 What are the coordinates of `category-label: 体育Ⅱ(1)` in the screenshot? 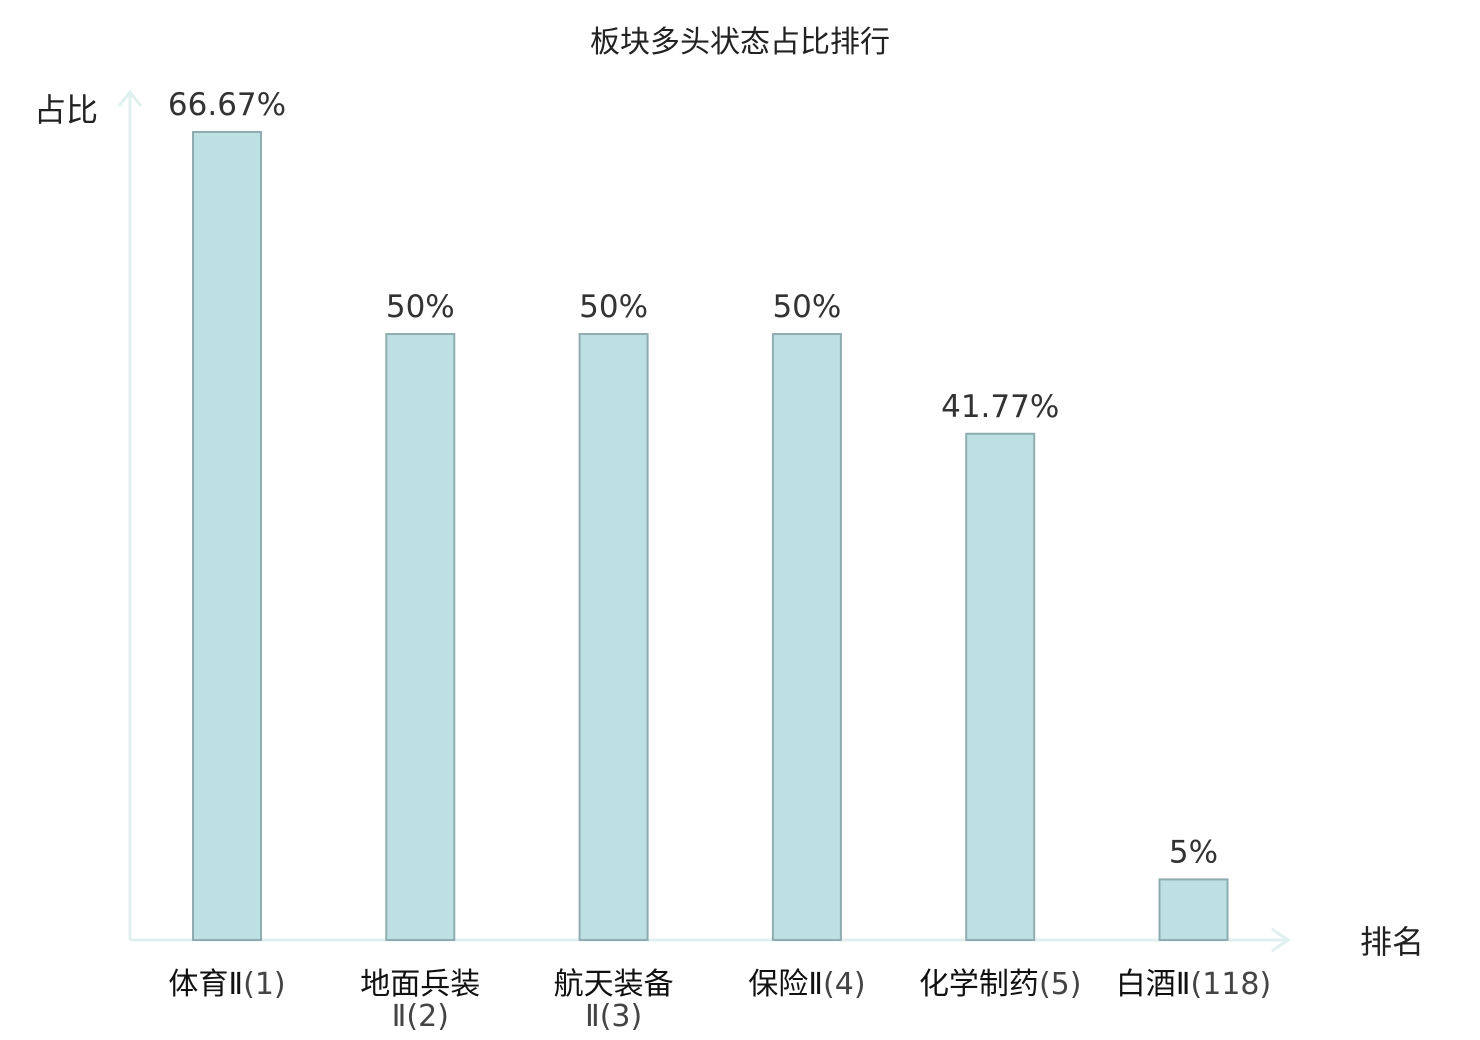 It's located at (226, 984).